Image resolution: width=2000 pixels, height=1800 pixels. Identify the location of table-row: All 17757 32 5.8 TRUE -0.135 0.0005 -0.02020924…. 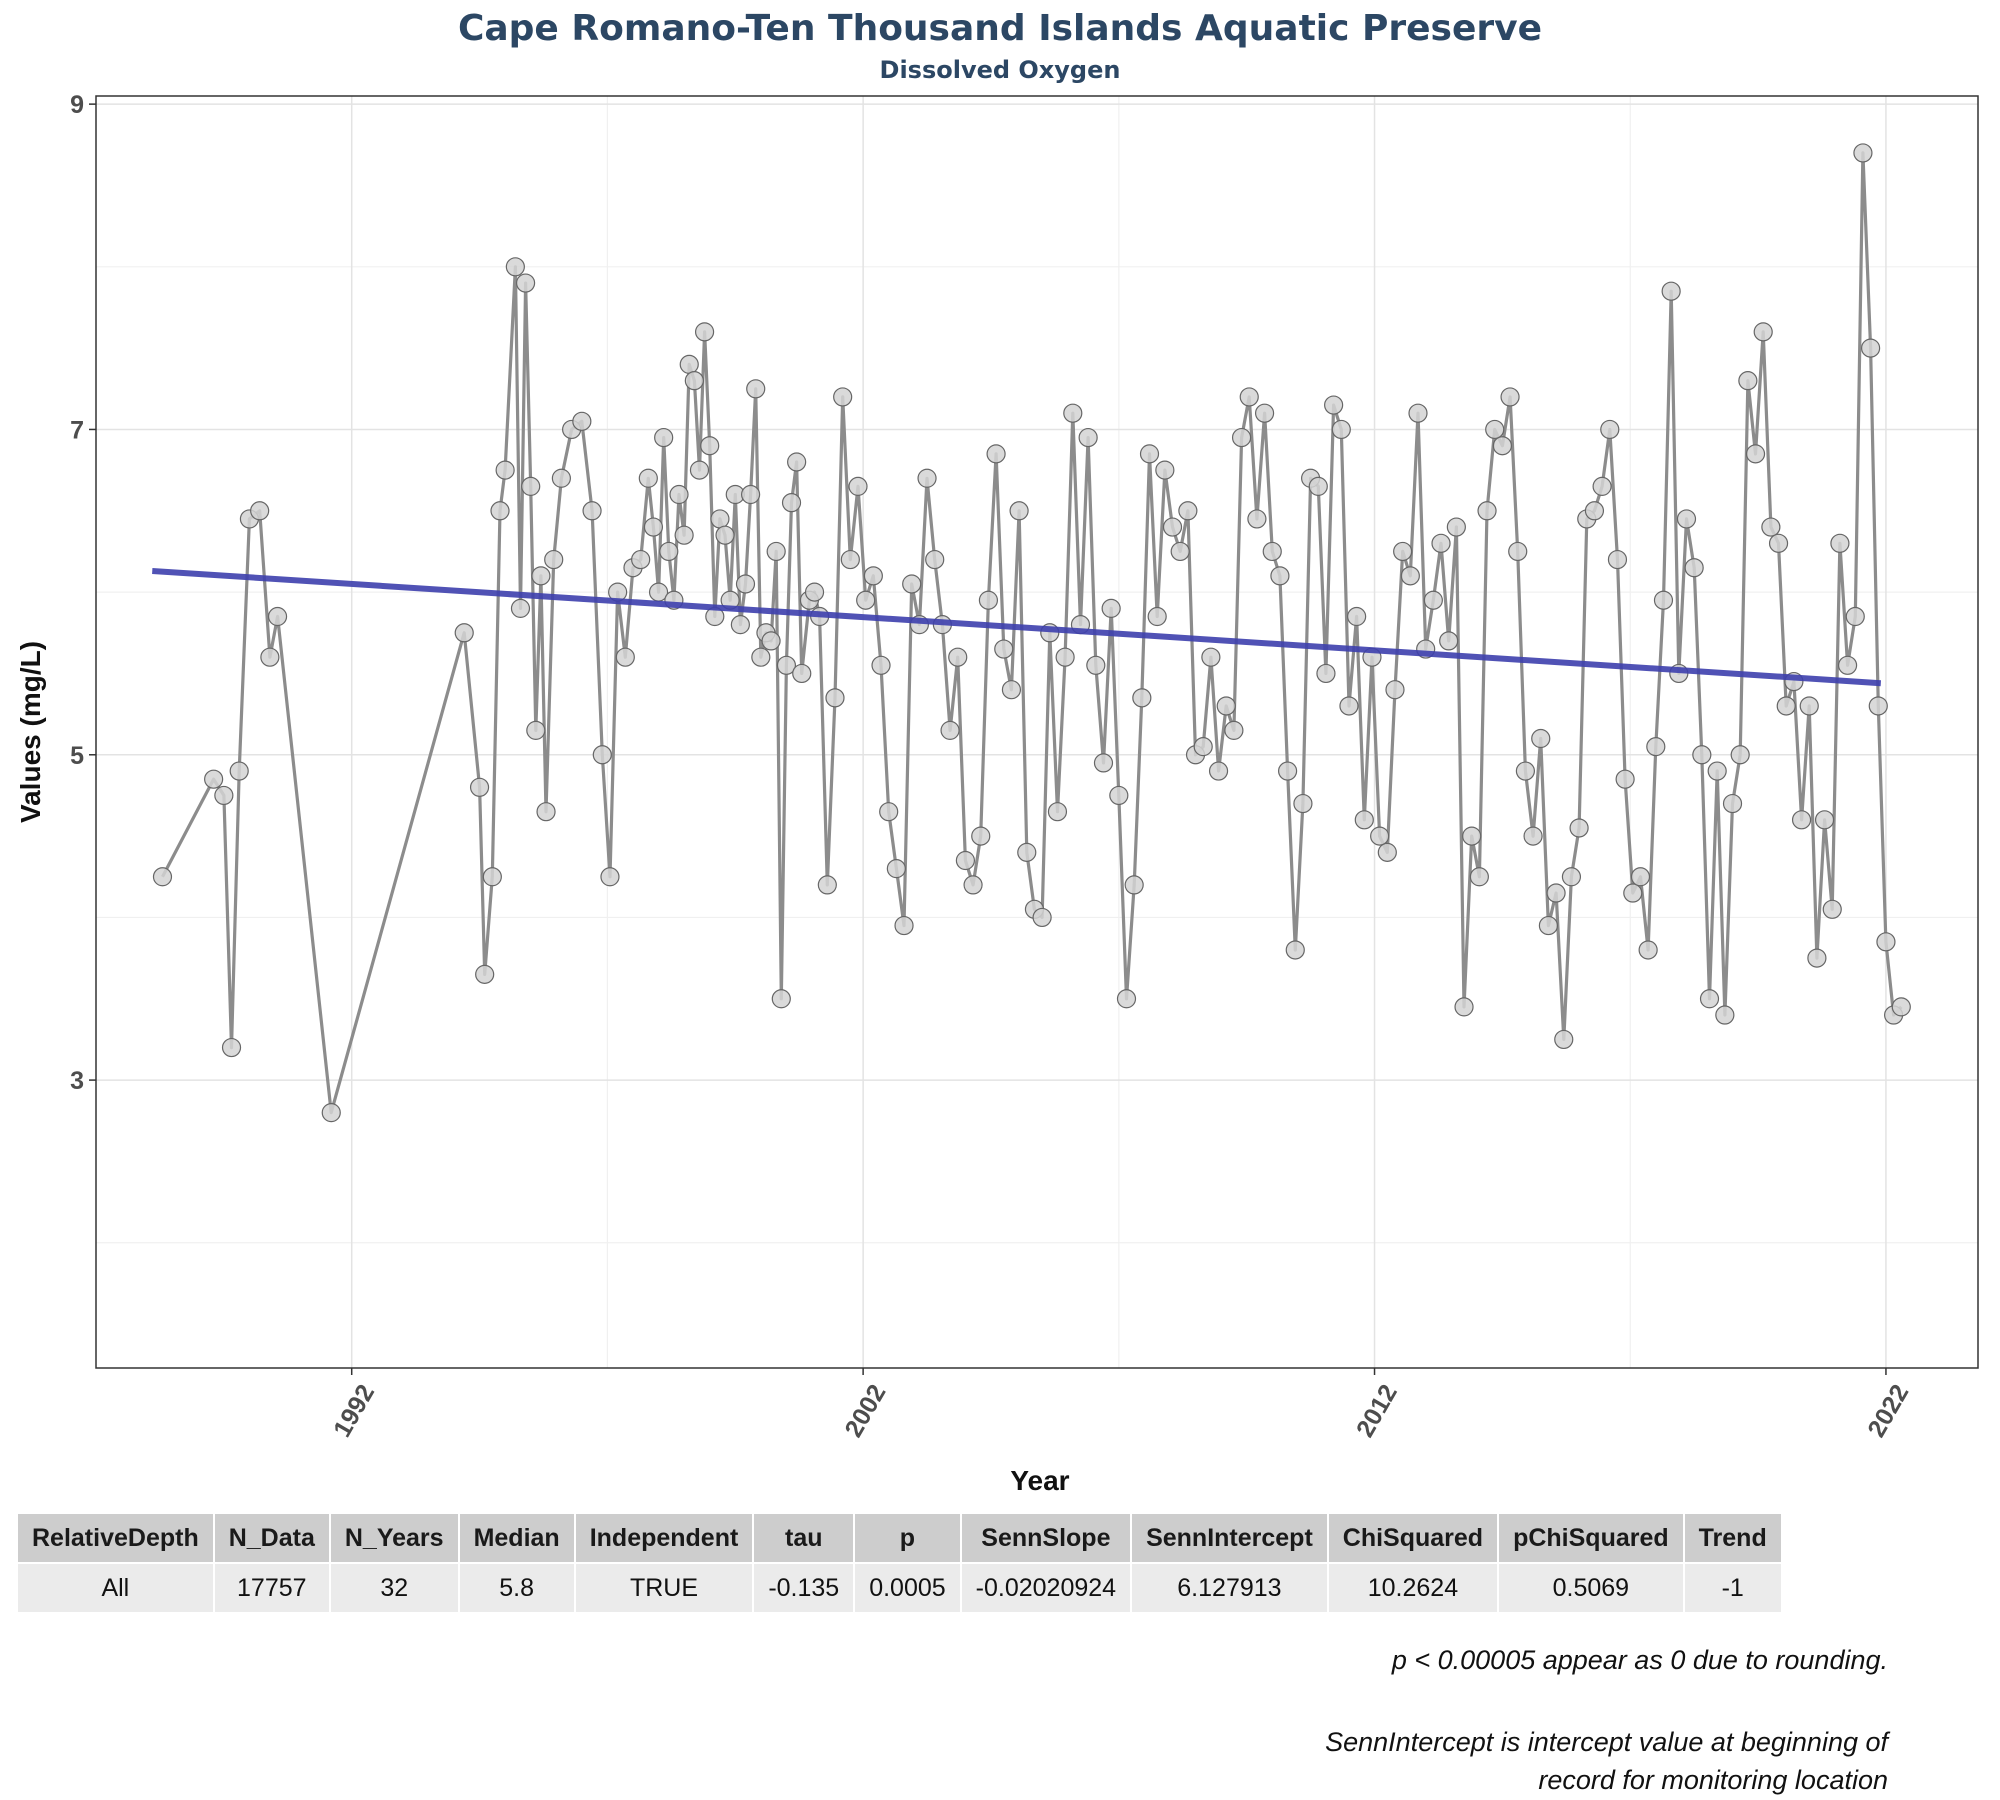
(899, 1588).